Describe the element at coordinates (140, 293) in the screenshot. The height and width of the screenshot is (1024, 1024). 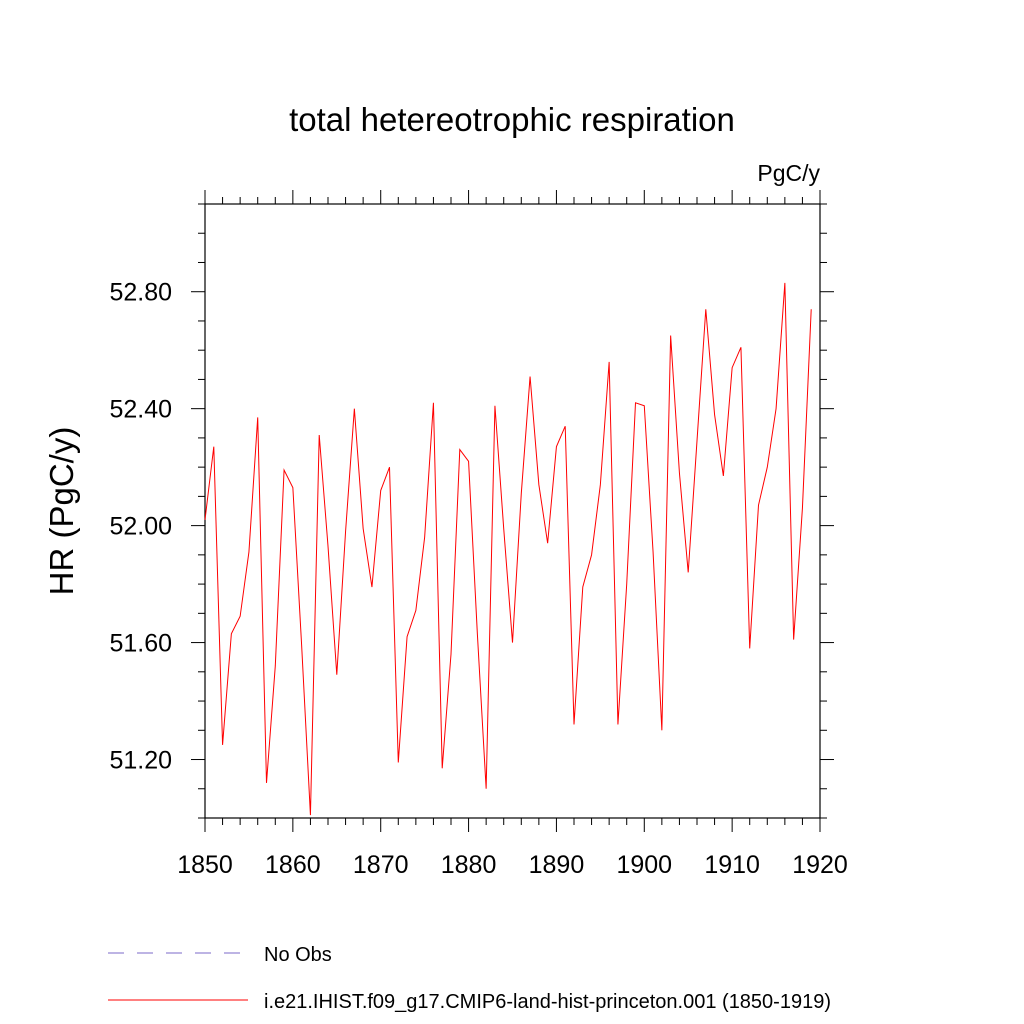
I see `y-tick-label: 52.80` at that location.